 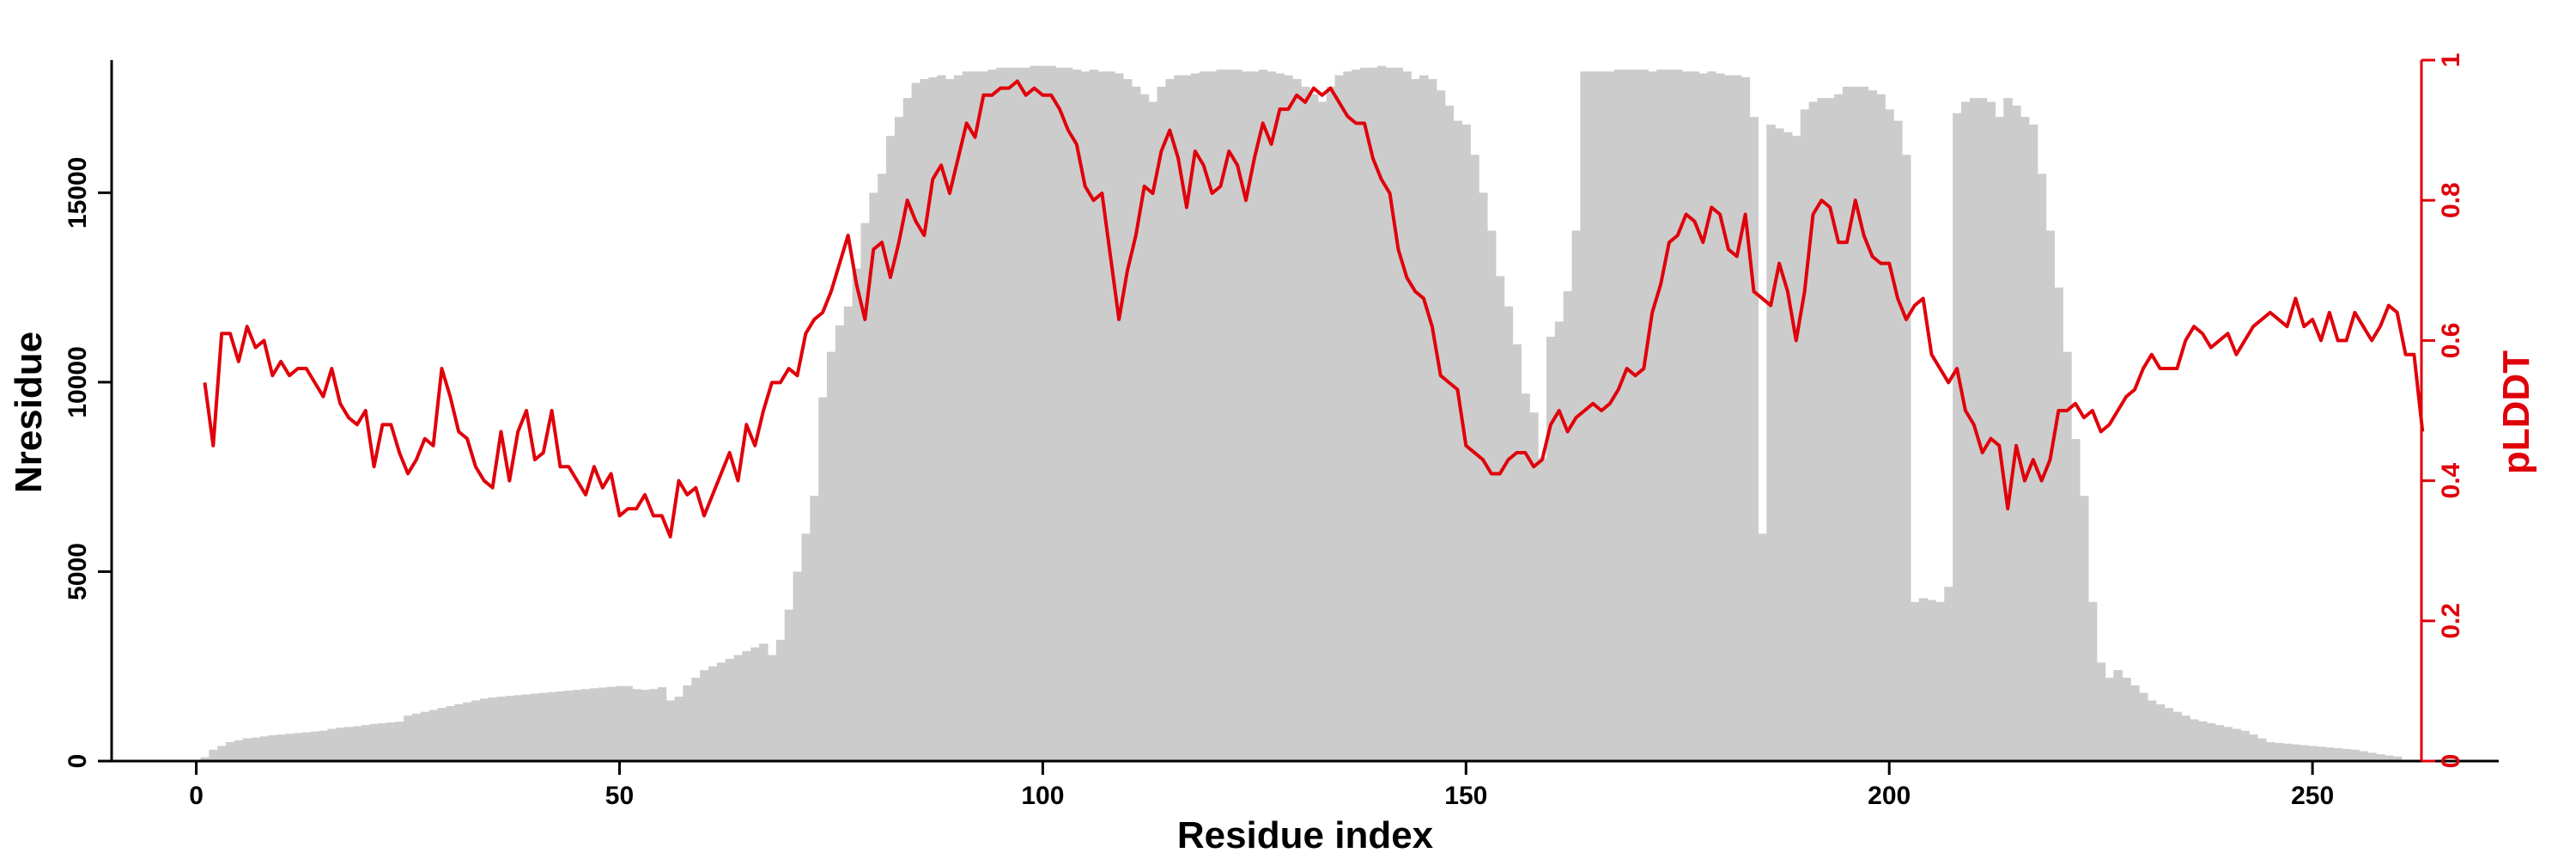 What do you see at coordinates (197, 796) in the screenshot?
I see `x-tick-label: 0` at bounding box center [197, 796].